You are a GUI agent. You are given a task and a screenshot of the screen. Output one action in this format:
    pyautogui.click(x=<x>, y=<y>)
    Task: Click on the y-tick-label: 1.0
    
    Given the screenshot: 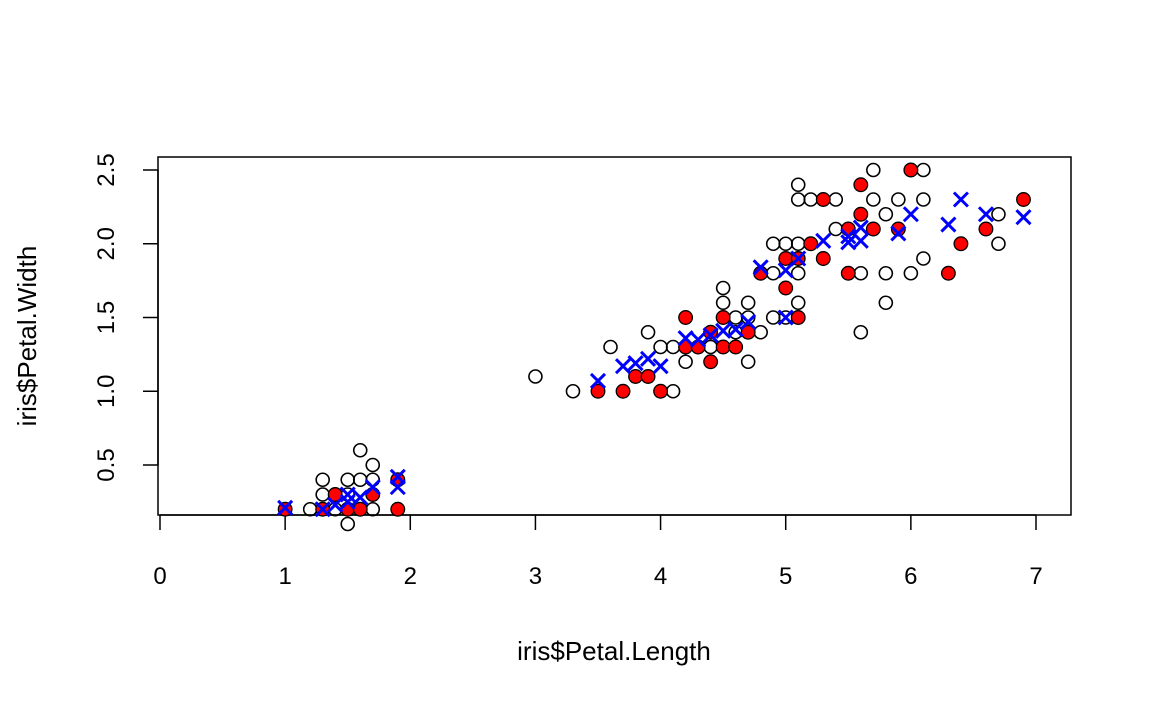 What is the action you would take?
    pyautogui.click(x=106, y=391)
    